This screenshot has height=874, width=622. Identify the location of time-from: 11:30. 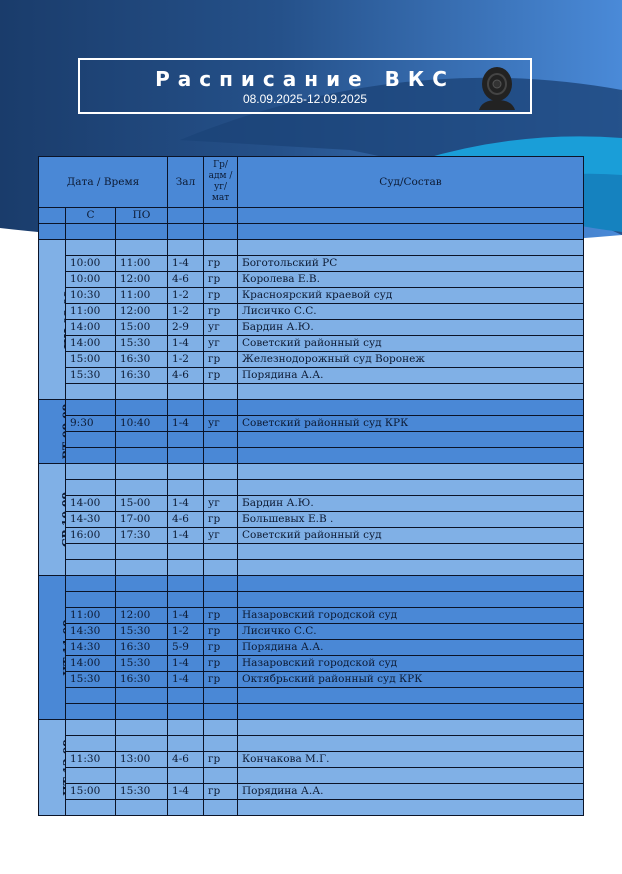
(90, 759).